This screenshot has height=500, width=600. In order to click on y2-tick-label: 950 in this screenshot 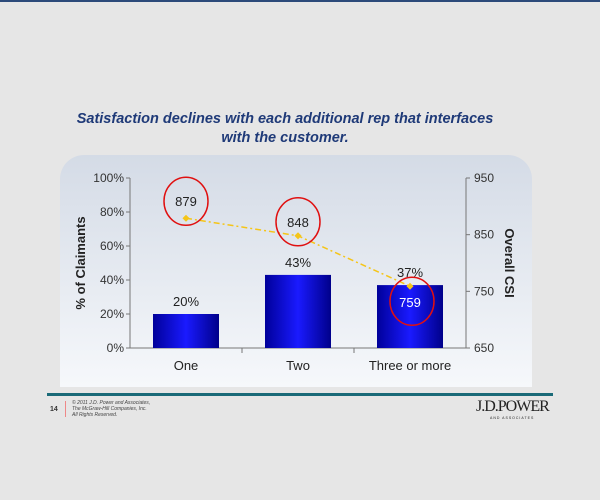, I will do `click(484, 178)`.